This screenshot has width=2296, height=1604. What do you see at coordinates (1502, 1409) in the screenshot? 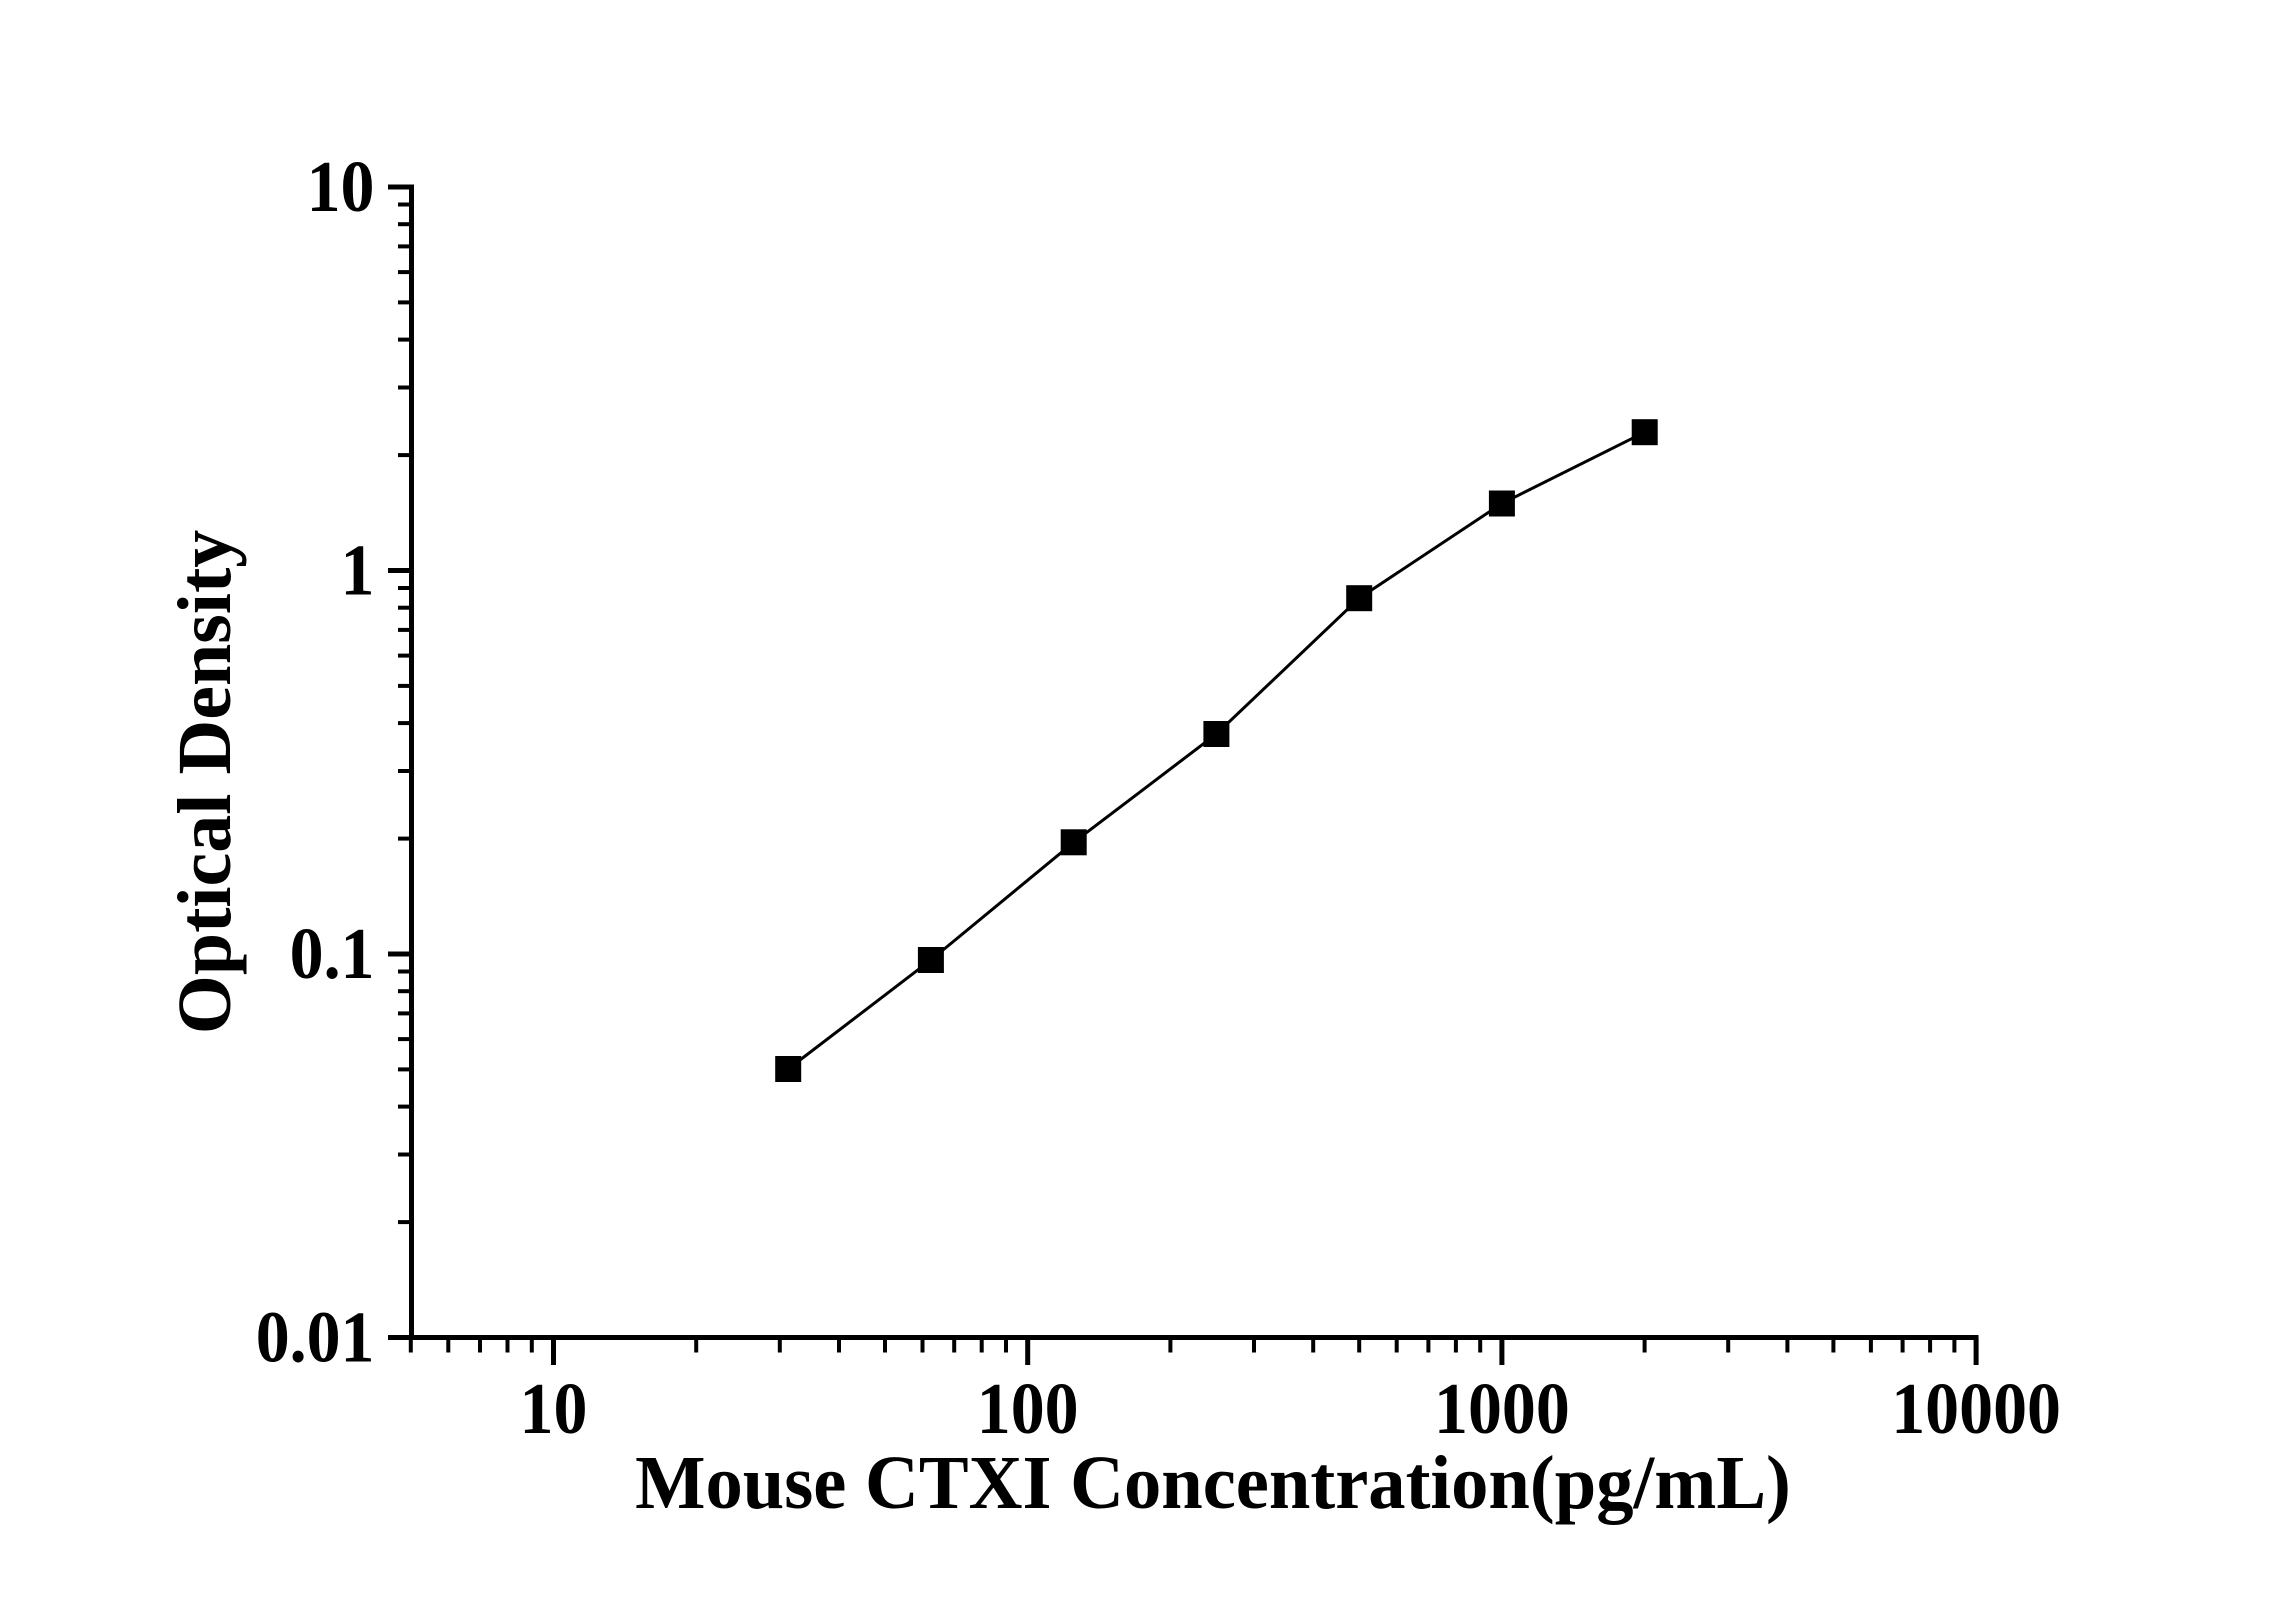
I see `svg-text: 1000` at bounding box center [1502, 1409].